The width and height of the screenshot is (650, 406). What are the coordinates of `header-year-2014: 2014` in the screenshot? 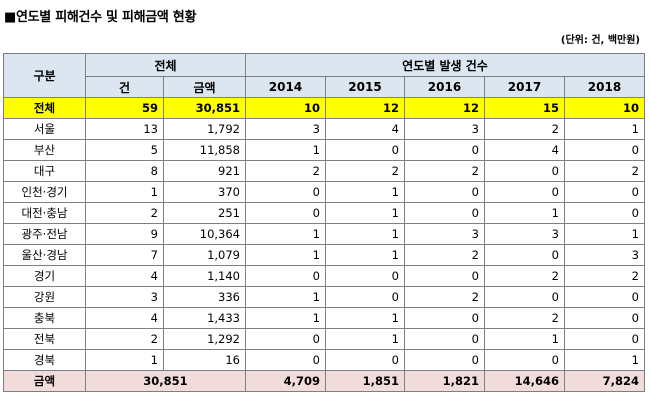 It's located at (285, 87).